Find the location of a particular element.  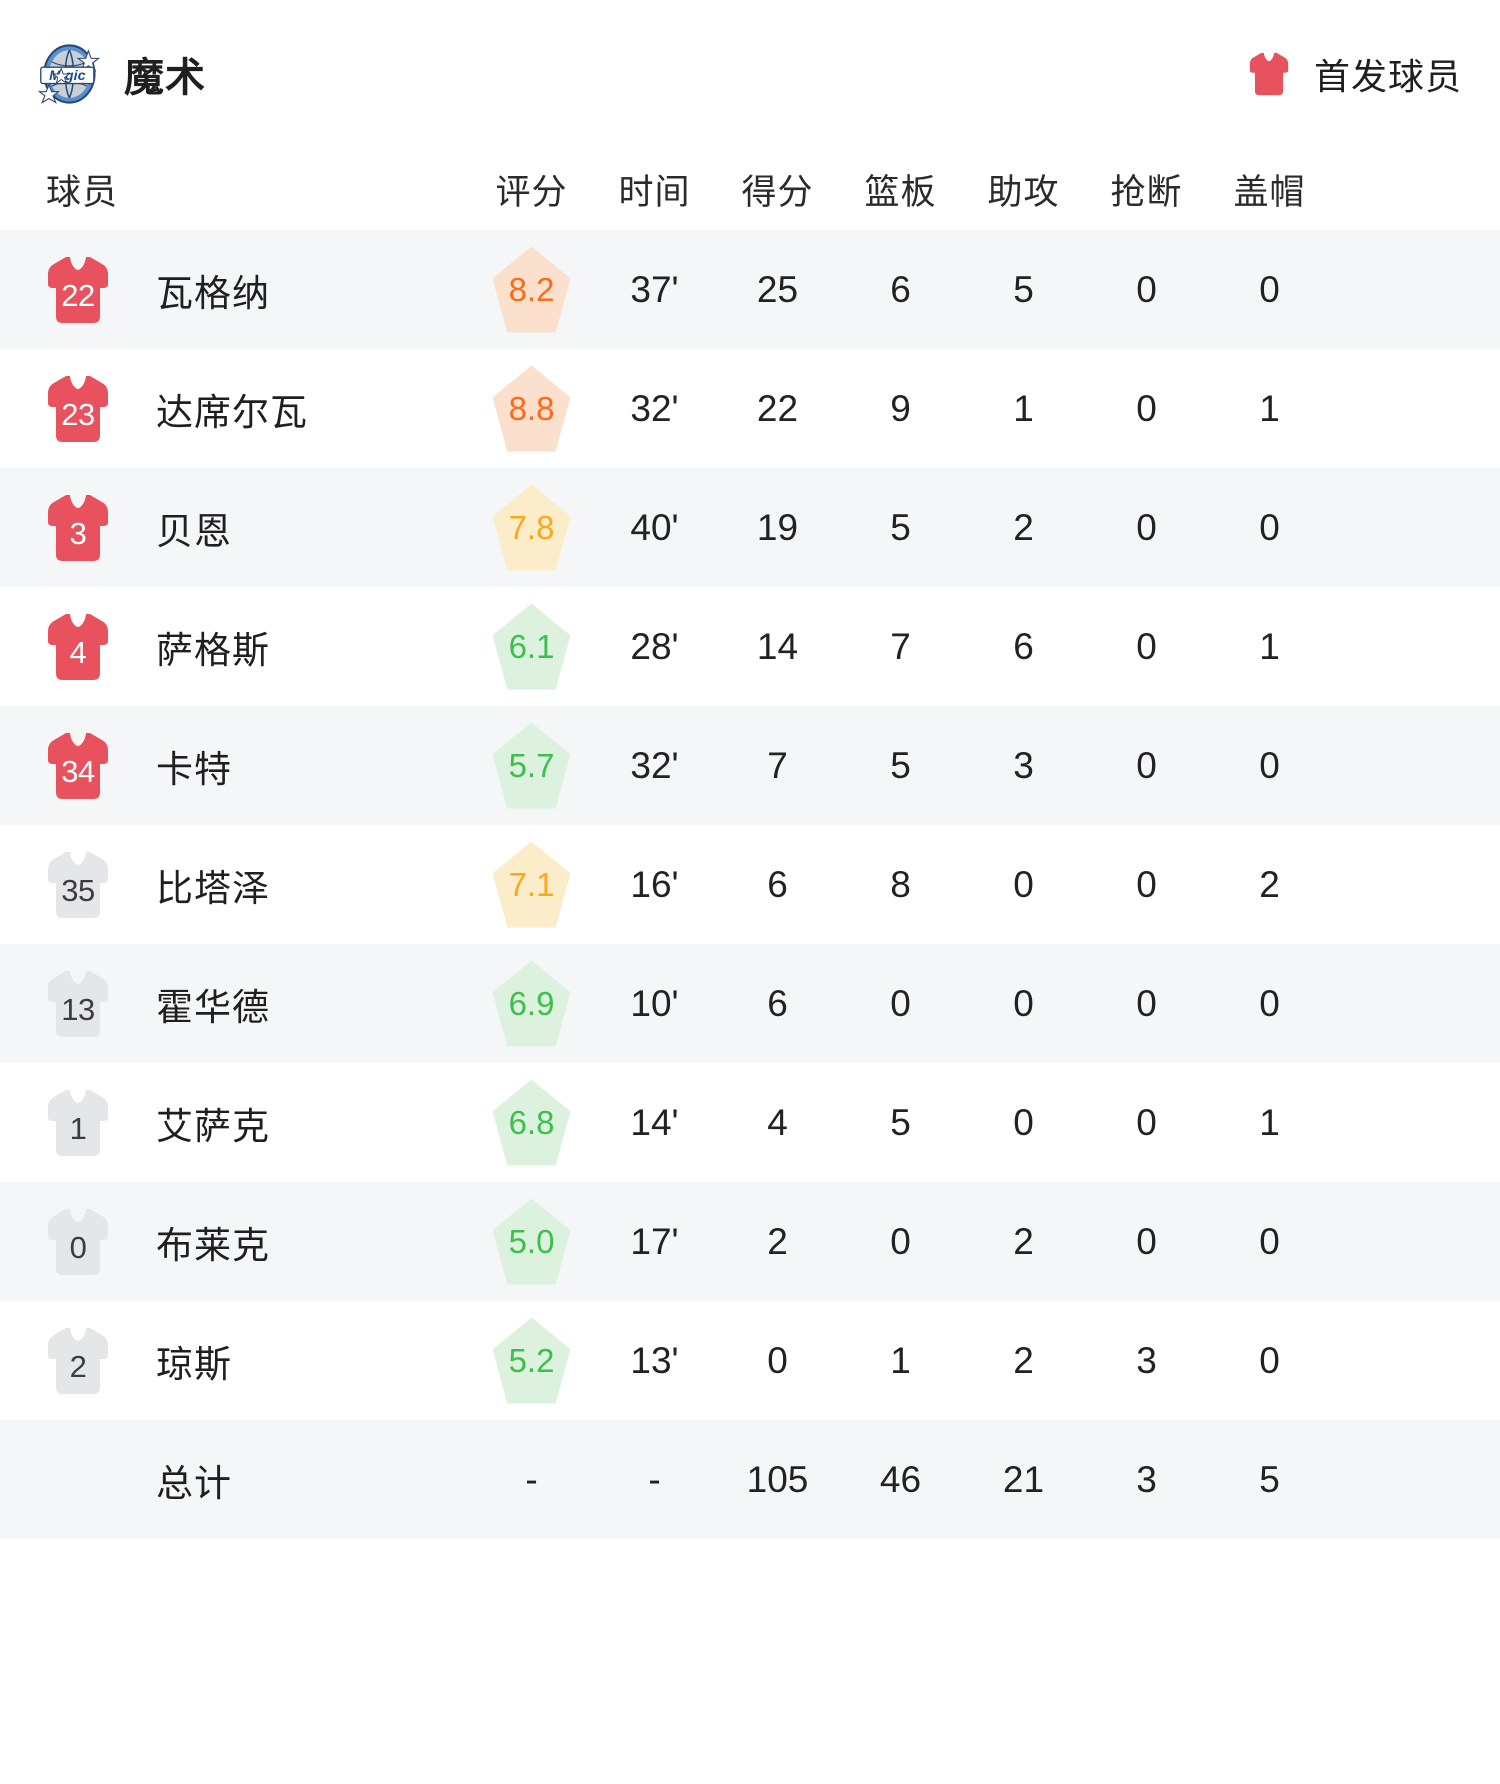

table-row: 34 卡特 5.7 32' 7 5 3 0 0 is located at coordinates (750, 765).